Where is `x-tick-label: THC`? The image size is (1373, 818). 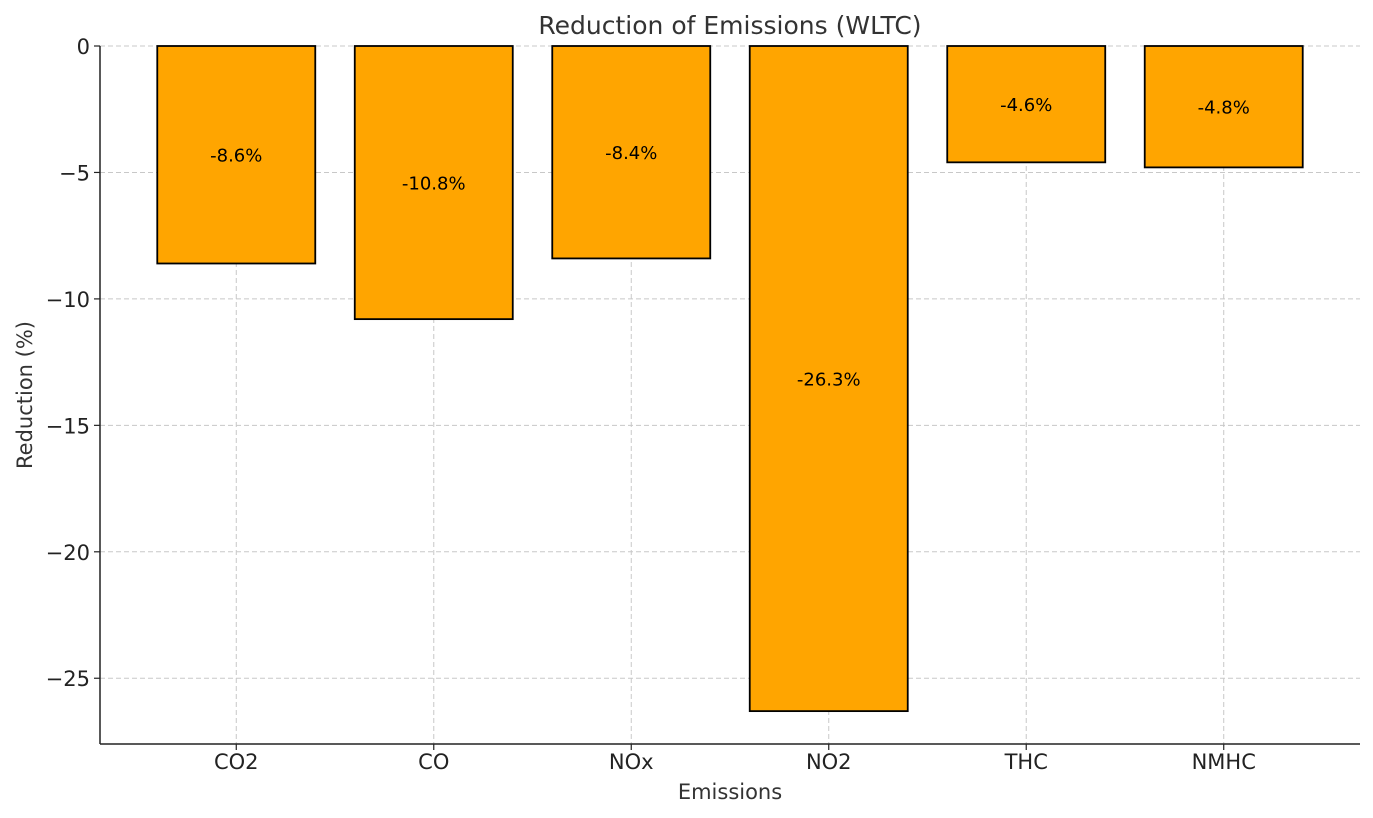 x-tick-label: THC is located at coordinates (1026, 762).